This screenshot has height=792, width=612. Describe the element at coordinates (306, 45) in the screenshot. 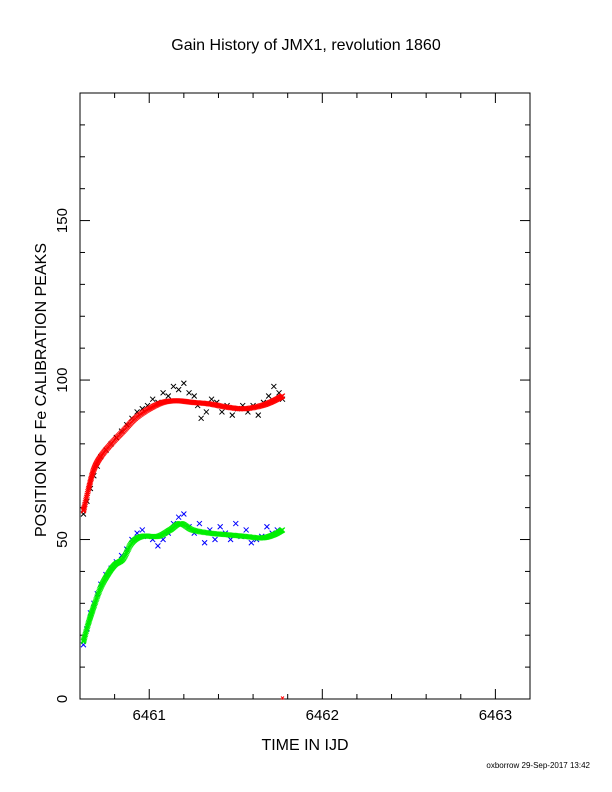

I see `chart-title: Gain History of JMX1, revolution 1860` at that location.